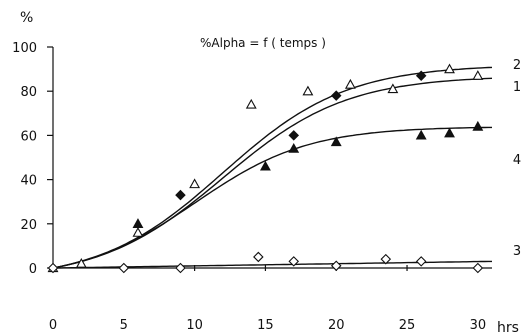  Describe the element at coordinates (33, 269) in the screenshot. I see `y-tick-label: 0` at that location.